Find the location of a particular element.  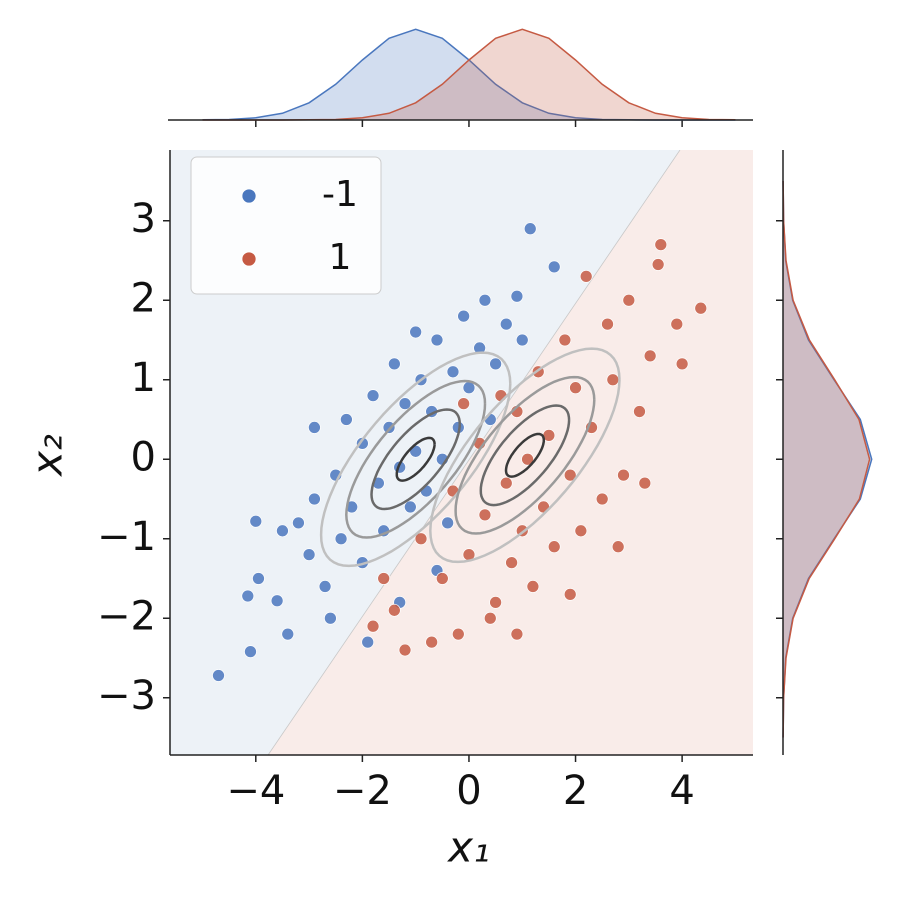

x-tick-label: −2 is located at coordinates (362, 791).